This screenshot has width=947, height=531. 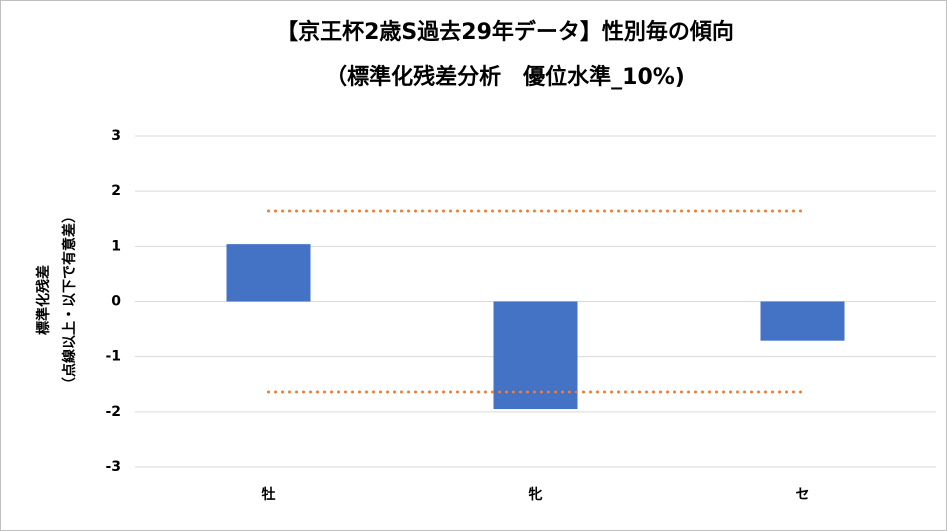 I want to click on y-tick-label: 1, so click(x=116, y=246).